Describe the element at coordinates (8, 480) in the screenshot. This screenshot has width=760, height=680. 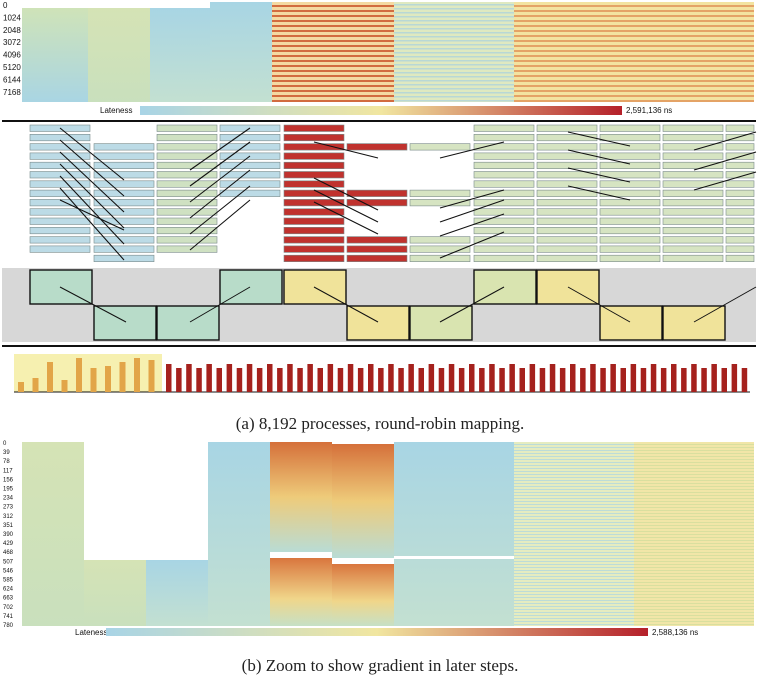
I see `y-tick-label: 156` at that location.